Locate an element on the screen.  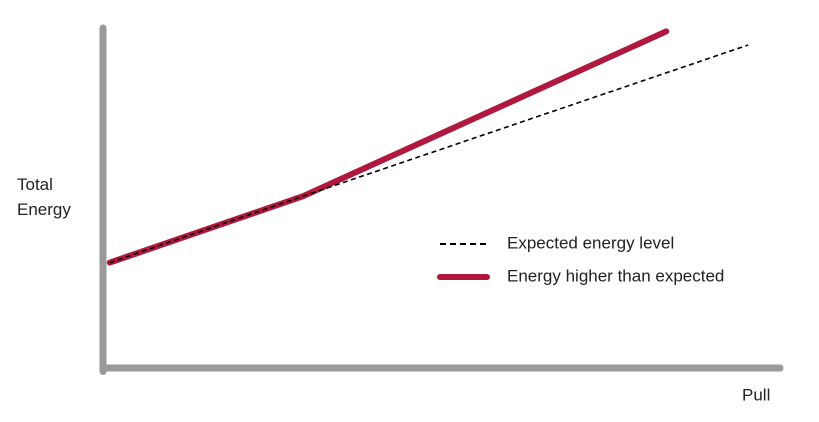
legend-label: Expected energy level is located at coordinates (590, 242).